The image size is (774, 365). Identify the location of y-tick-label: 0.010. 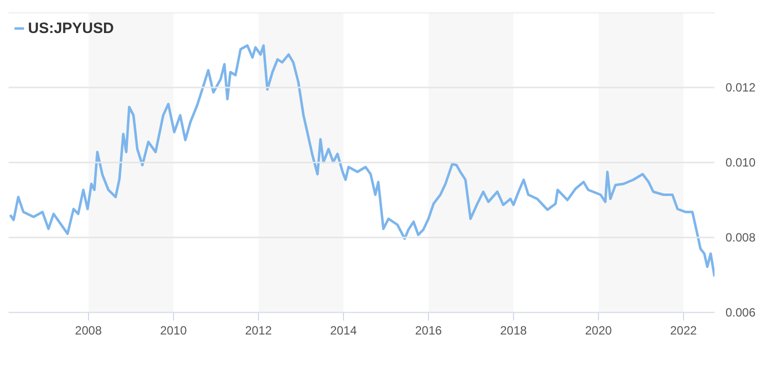
(741, 163).